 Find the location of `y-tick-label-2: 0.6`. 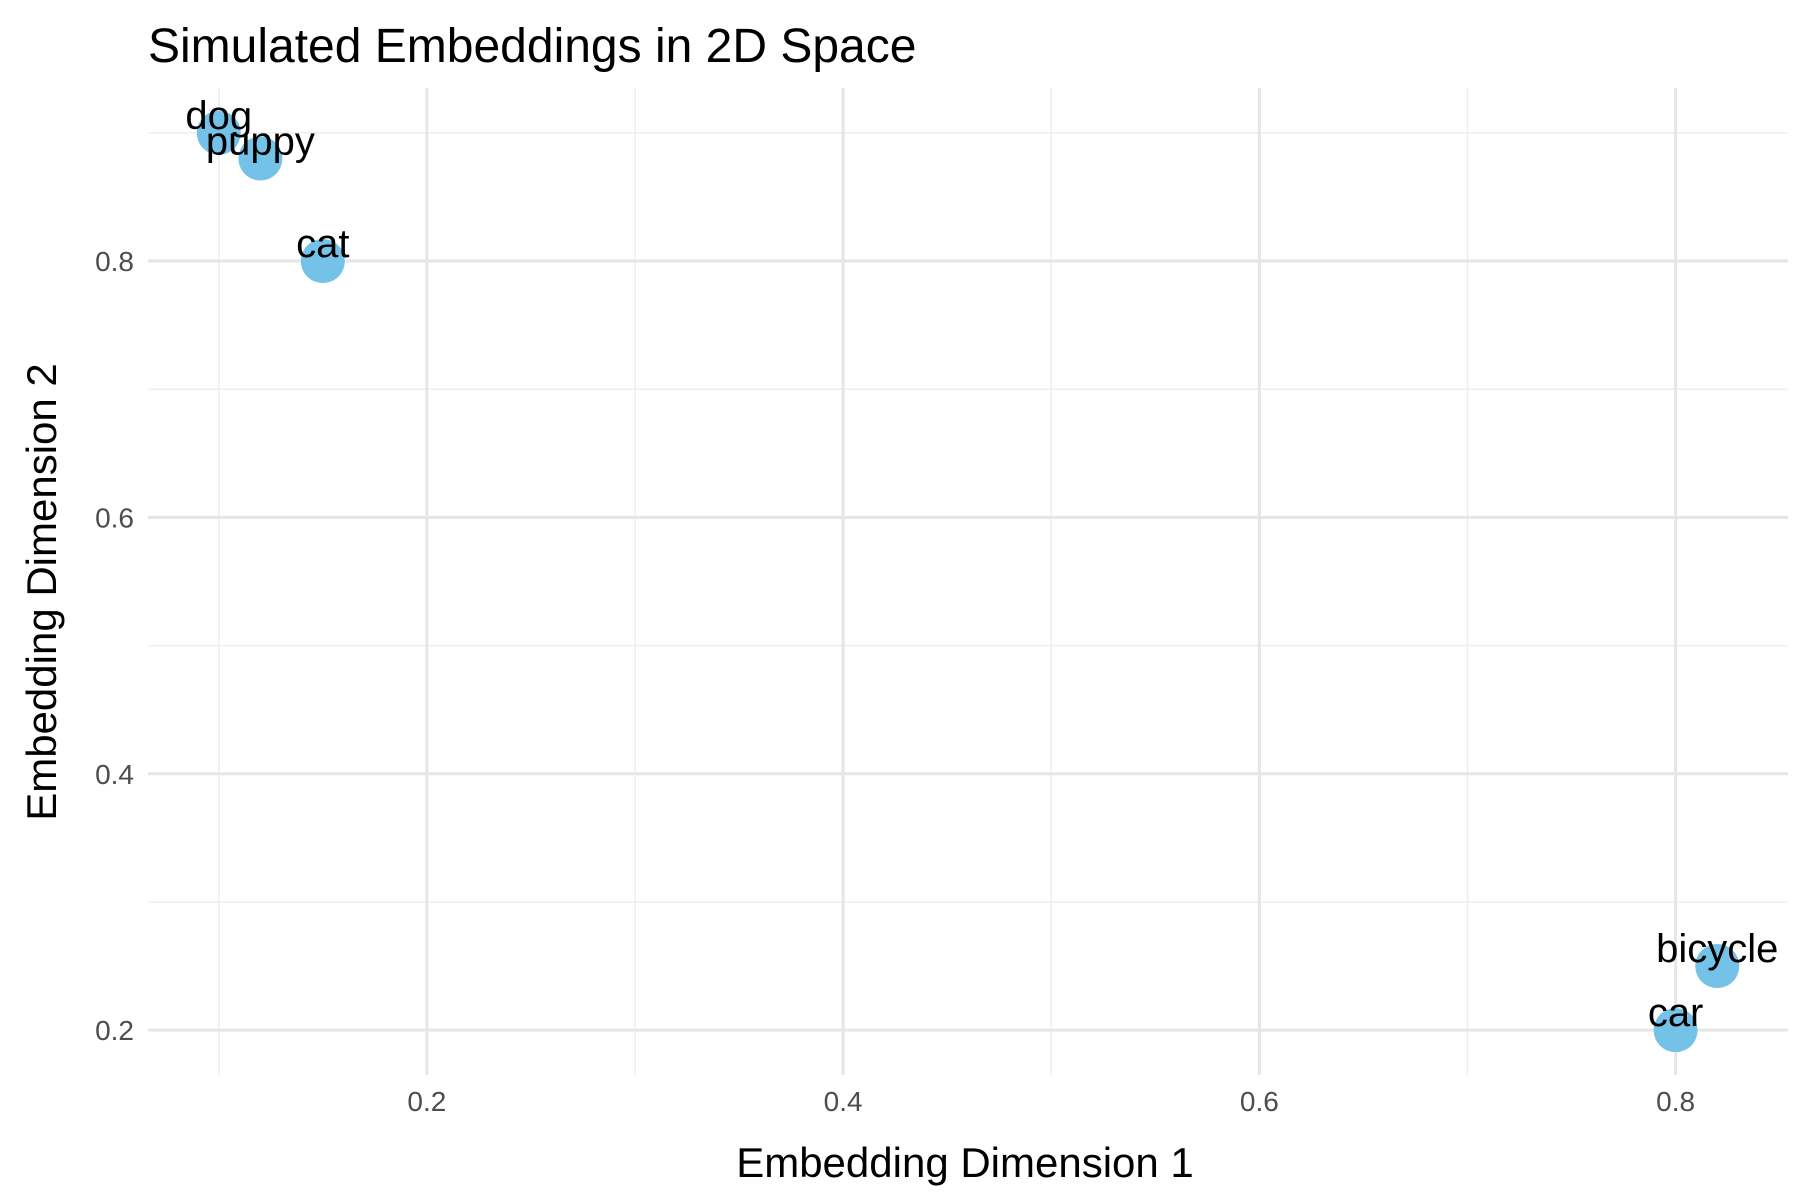

y-tick-label-2: 0.6 is located at coordinates (114, 517).